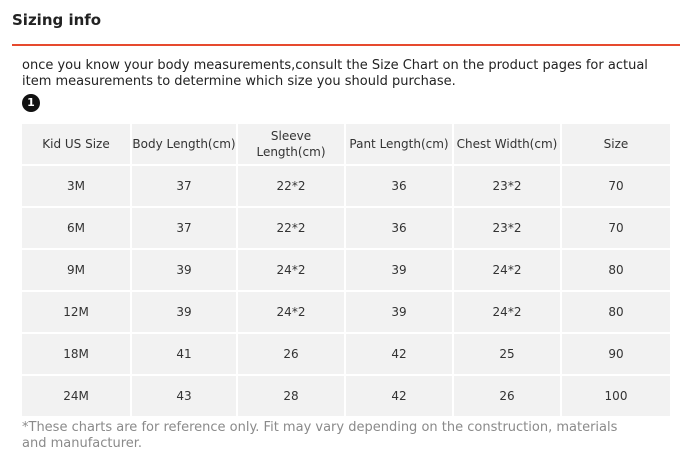 The height and width of the screenshot is (460, 680). Describe the element at coordinates (291, 144) in the screenshot. I see `header-cell-sleeve-length: Sleeve Length(cm)` at that location.